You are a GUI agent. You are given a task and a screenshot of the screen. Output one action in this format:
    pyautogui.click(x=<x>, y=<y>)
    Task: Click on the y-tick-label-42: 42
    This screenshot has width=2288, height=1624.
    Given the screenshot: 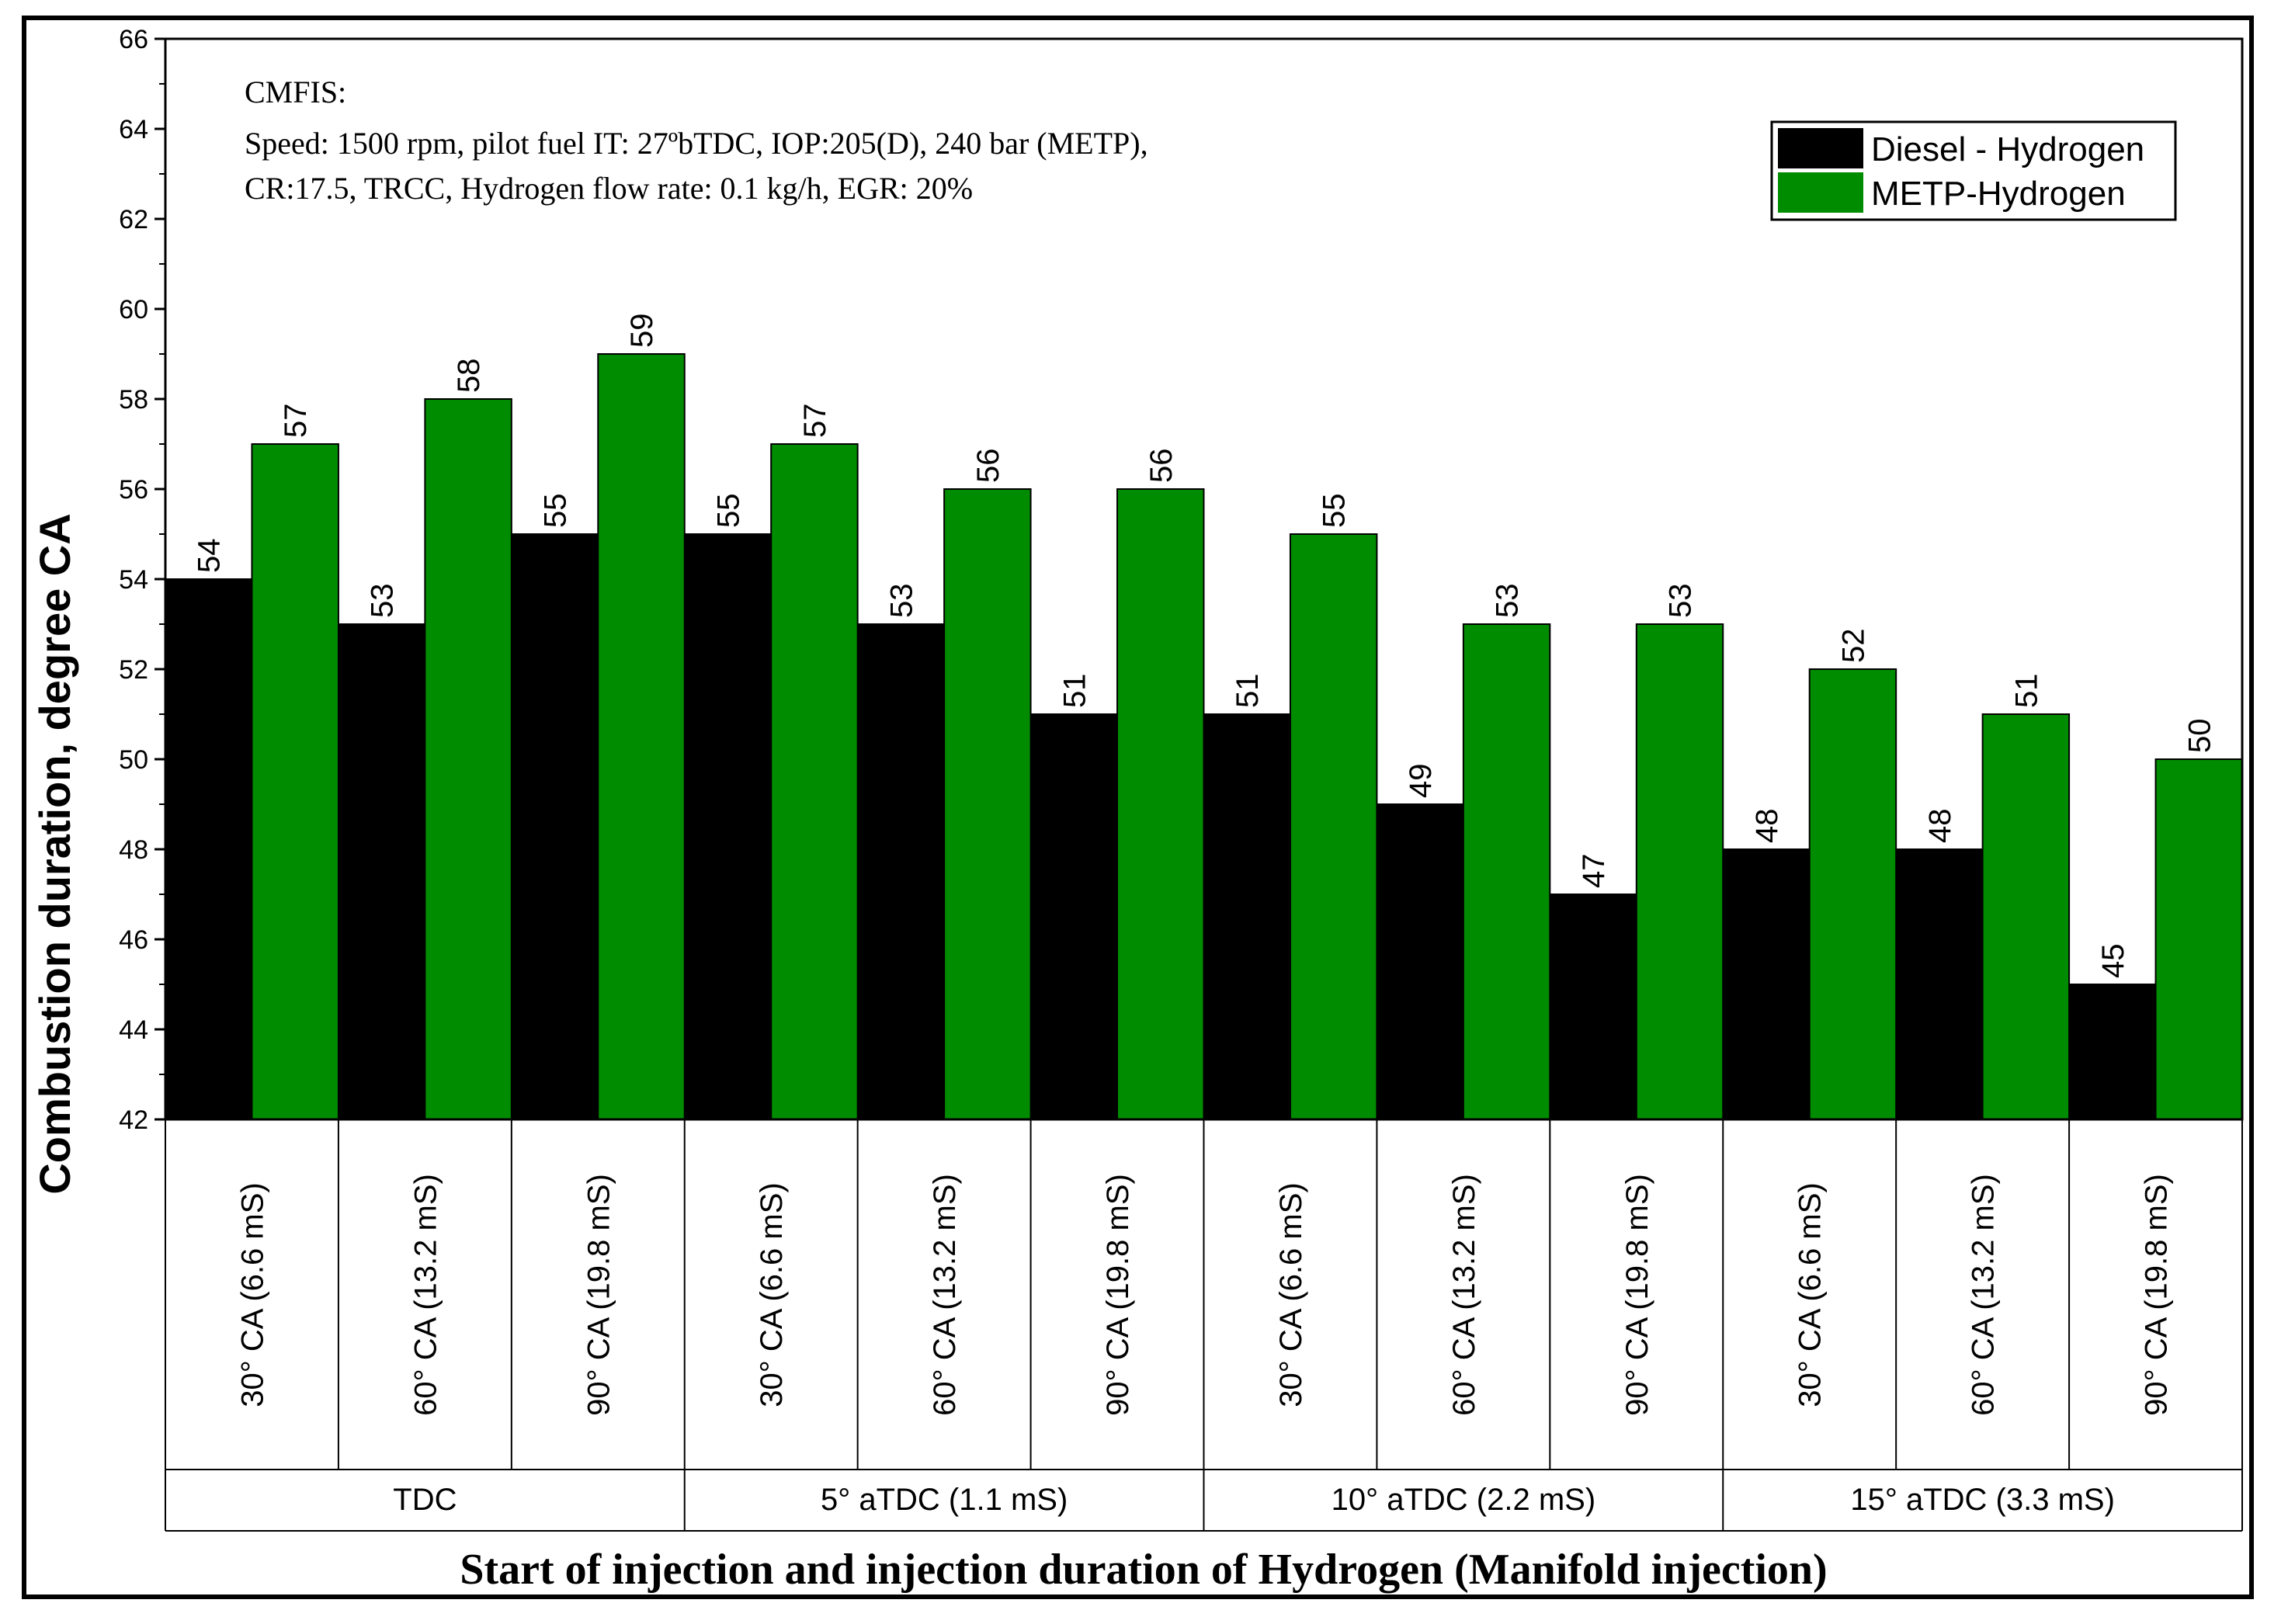 What is the action you would take?
    pyautogui.click(x=133, y=1120)
    